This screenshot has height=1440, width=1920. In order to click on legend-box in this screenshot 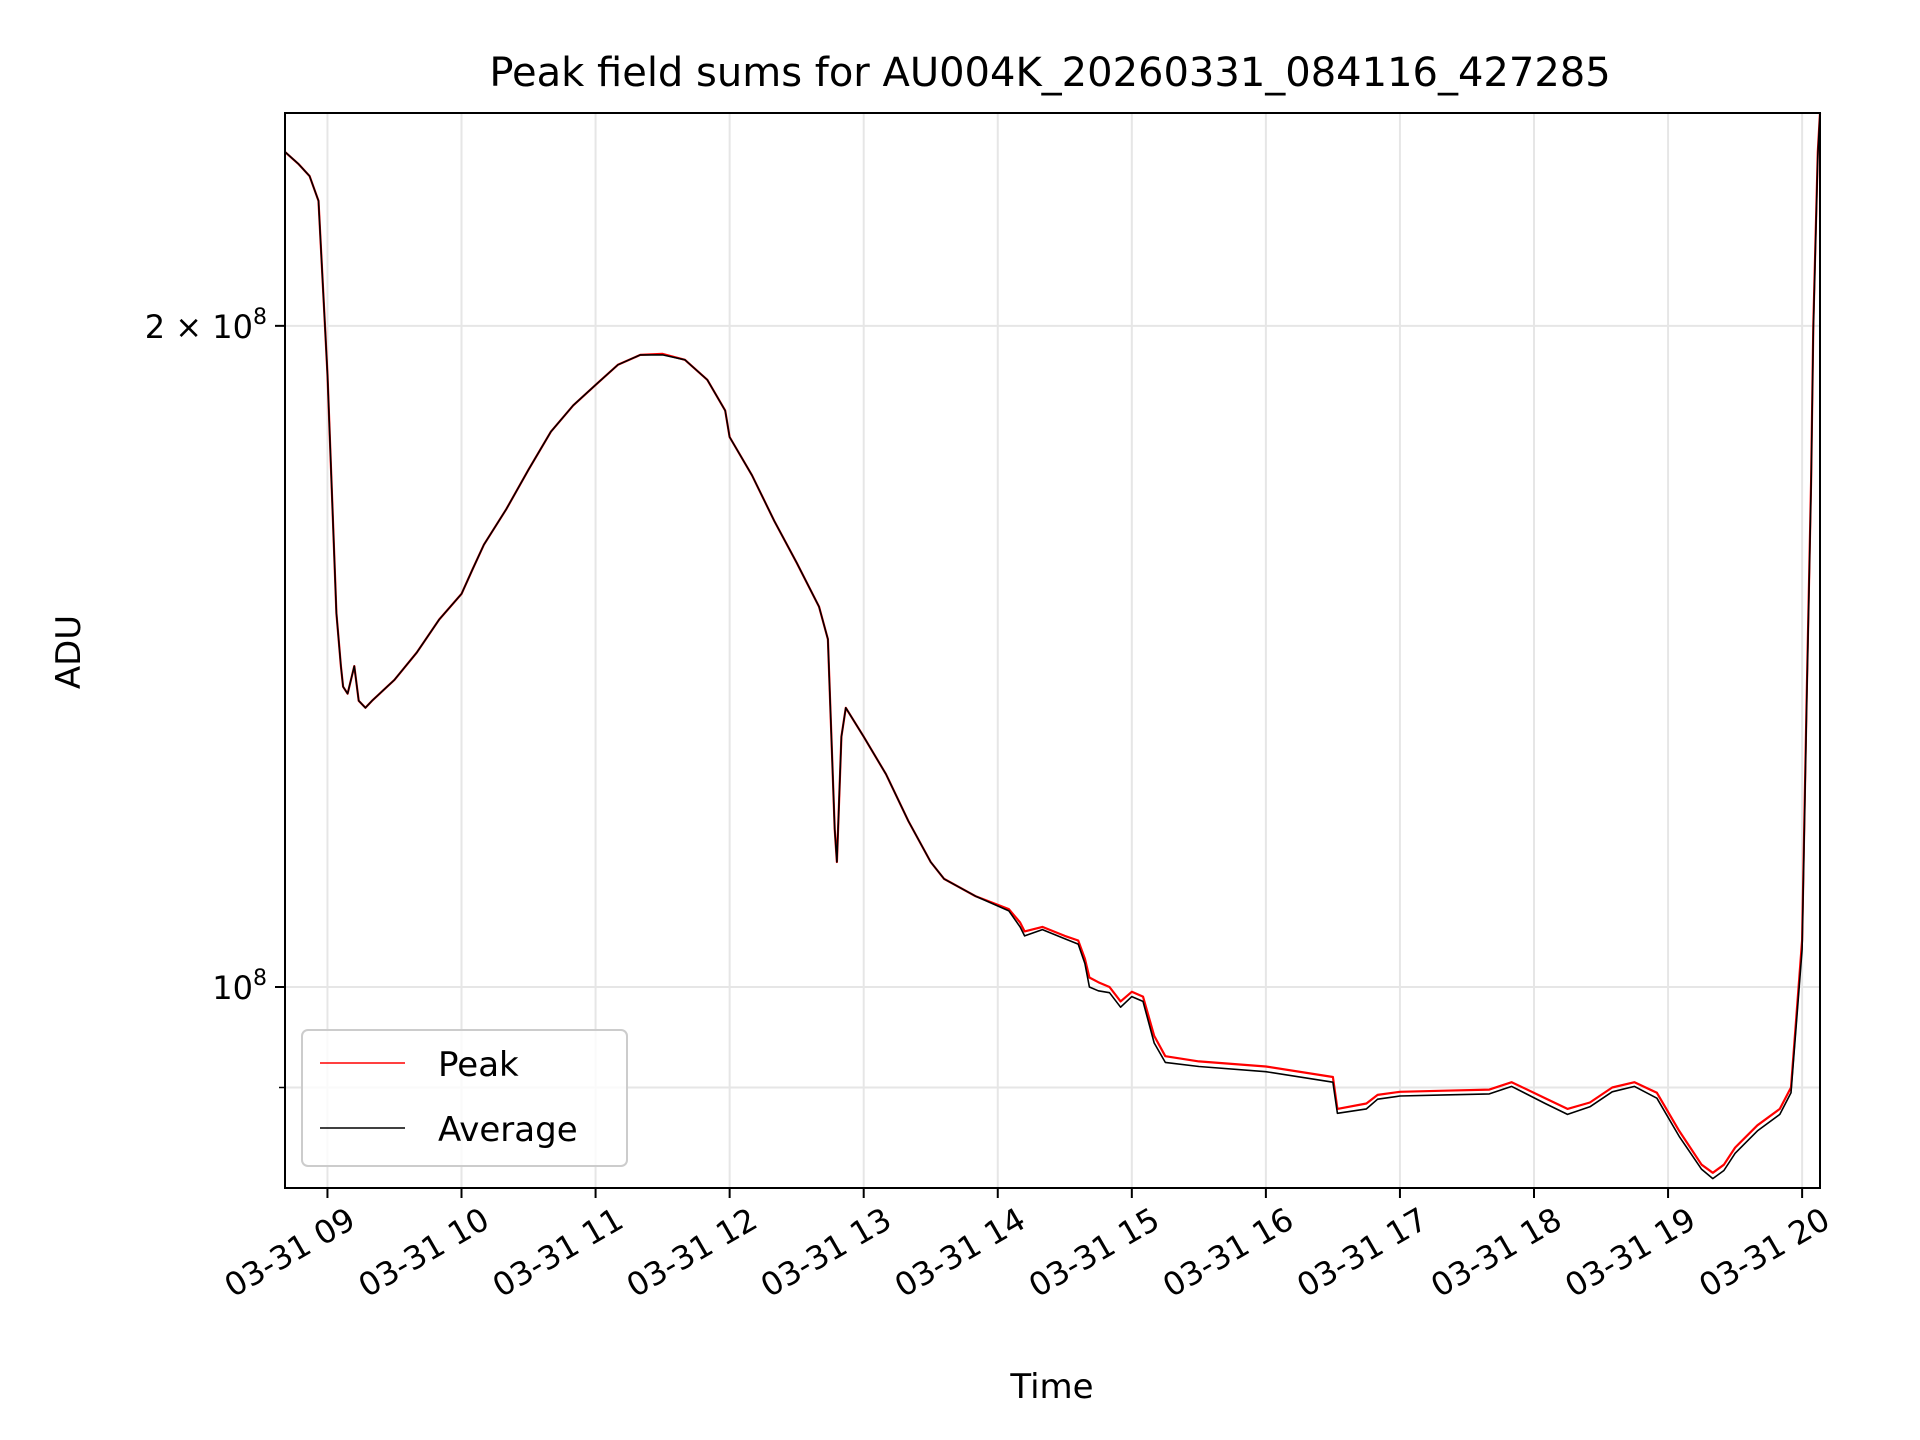, I will do `click(464, 1098)`.